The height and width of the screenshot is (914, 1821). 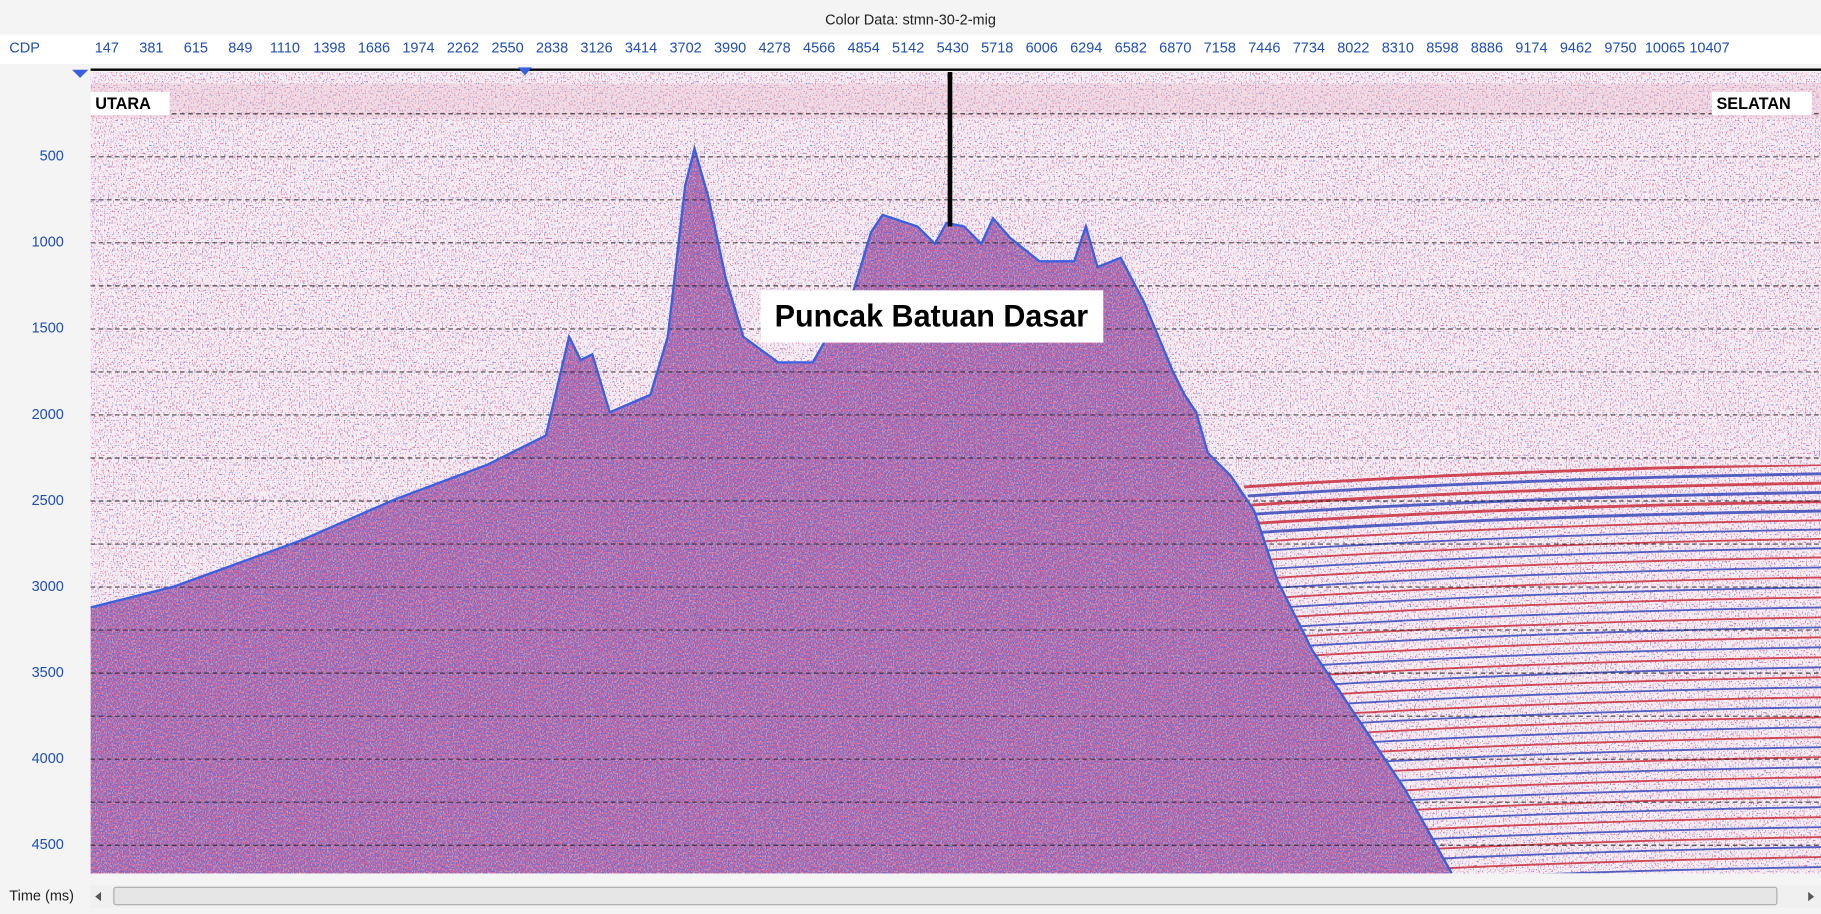 I want to click on x-tick-label: 849, so click(x=240, y=49).